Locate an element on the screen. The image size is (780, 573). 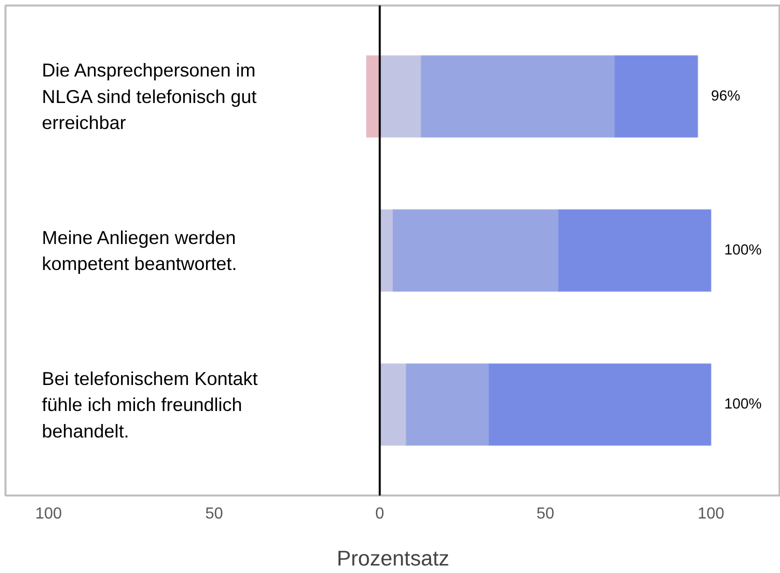
y-tick-label: Die Ansprechpersonen im NLGA sind telefonisch gut erreichbar is located at coordinates (150, 97).